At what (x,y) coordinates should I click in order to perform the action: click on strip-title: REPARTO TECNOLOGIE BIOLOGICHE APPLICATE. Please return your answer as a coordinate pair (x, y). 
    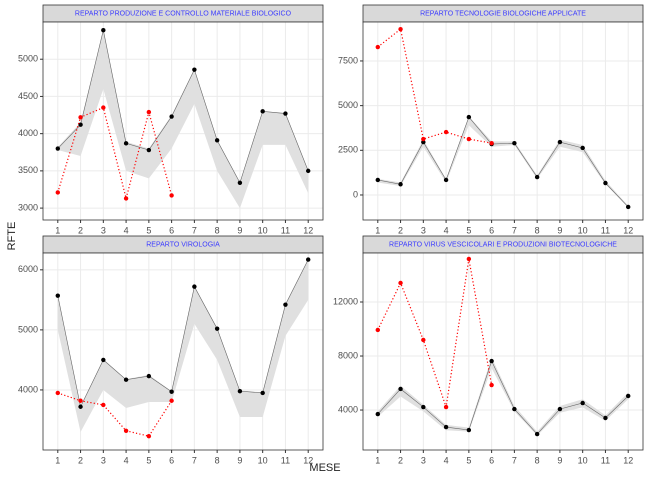
    Looking at the image, I should click on (503, 13).